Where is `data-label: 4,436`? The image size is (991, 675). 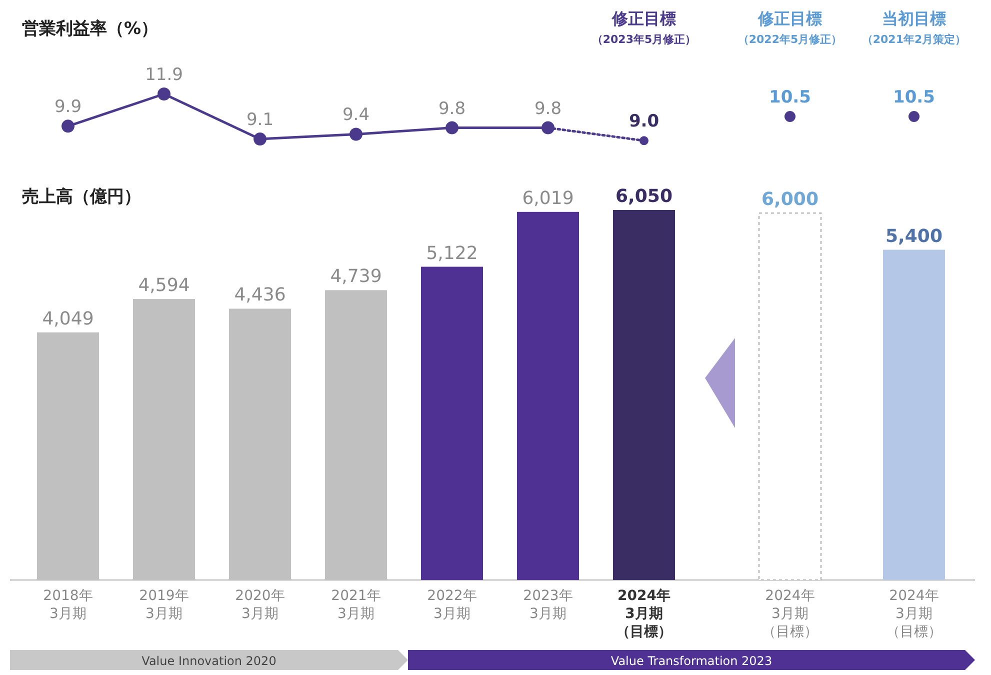
data-label: 4,436 is located at coordinates (260, 295).